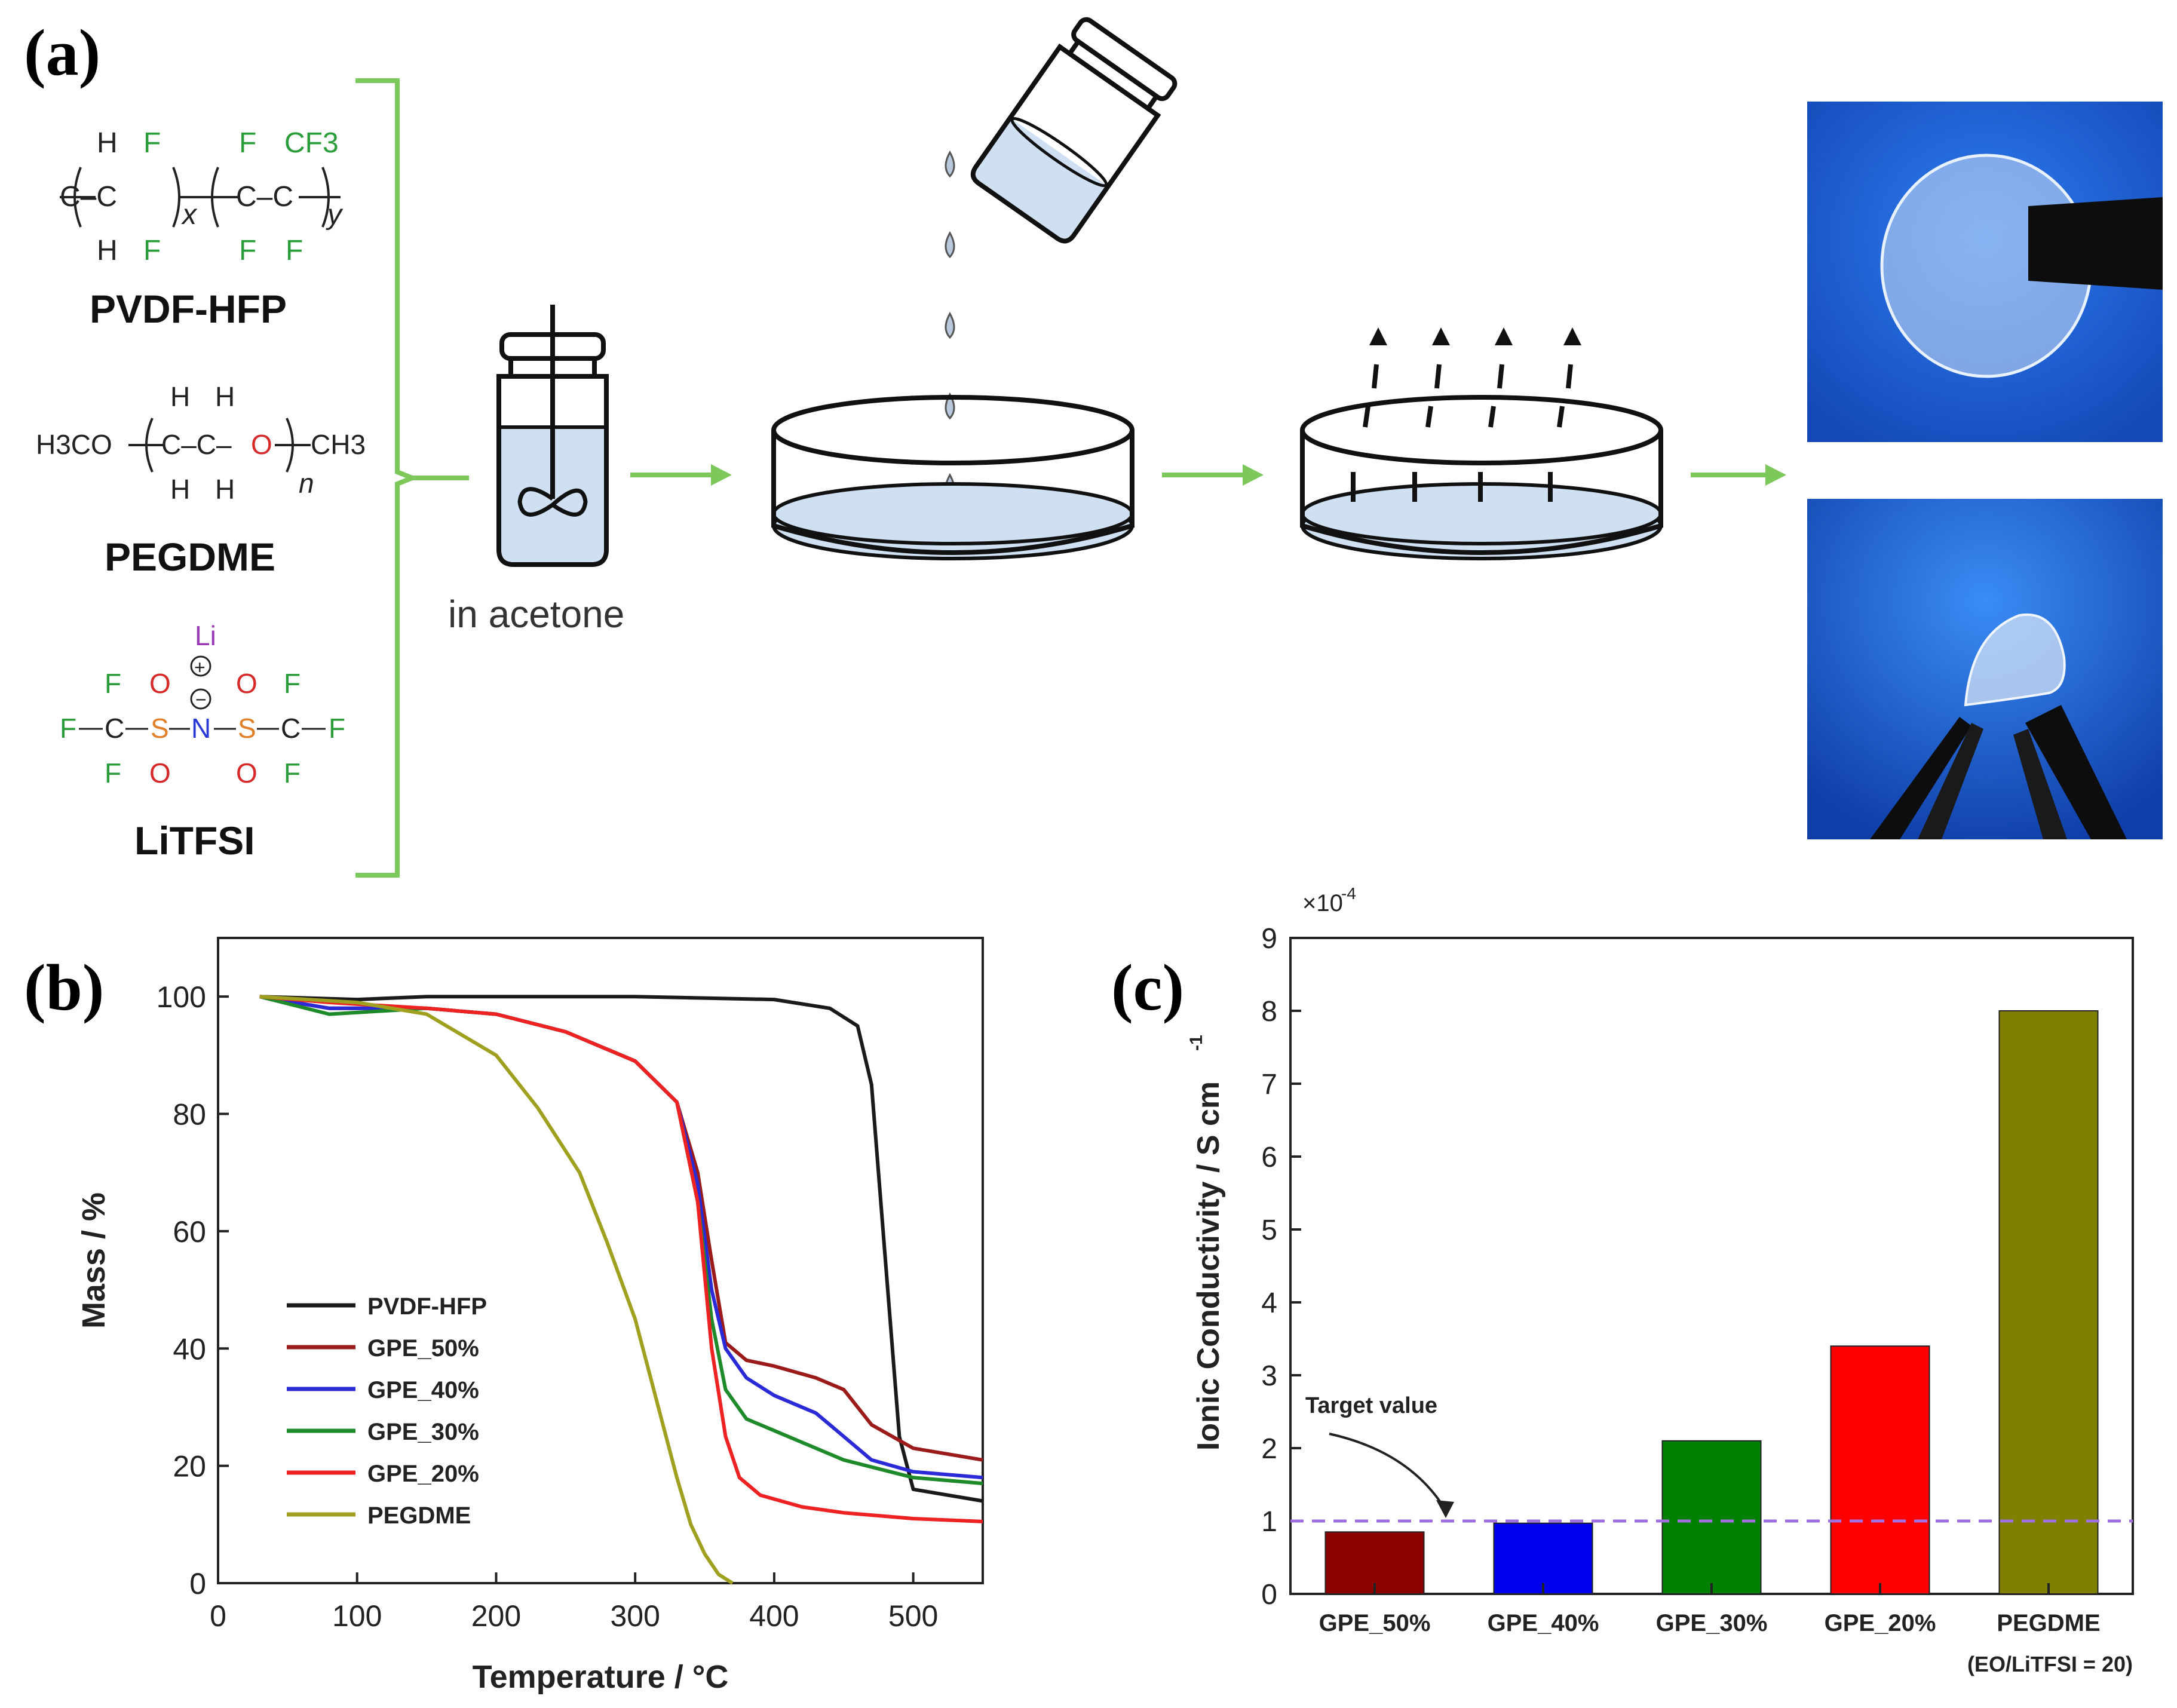  I want to click on legend-label: GPE_20%, so click(423, 1474).